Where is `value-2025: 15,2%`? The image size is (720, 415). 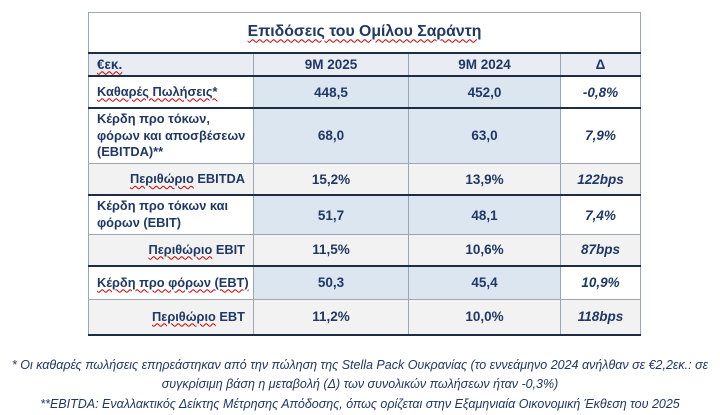 value-2025: 15,2% is located at coordinates (331, 179).